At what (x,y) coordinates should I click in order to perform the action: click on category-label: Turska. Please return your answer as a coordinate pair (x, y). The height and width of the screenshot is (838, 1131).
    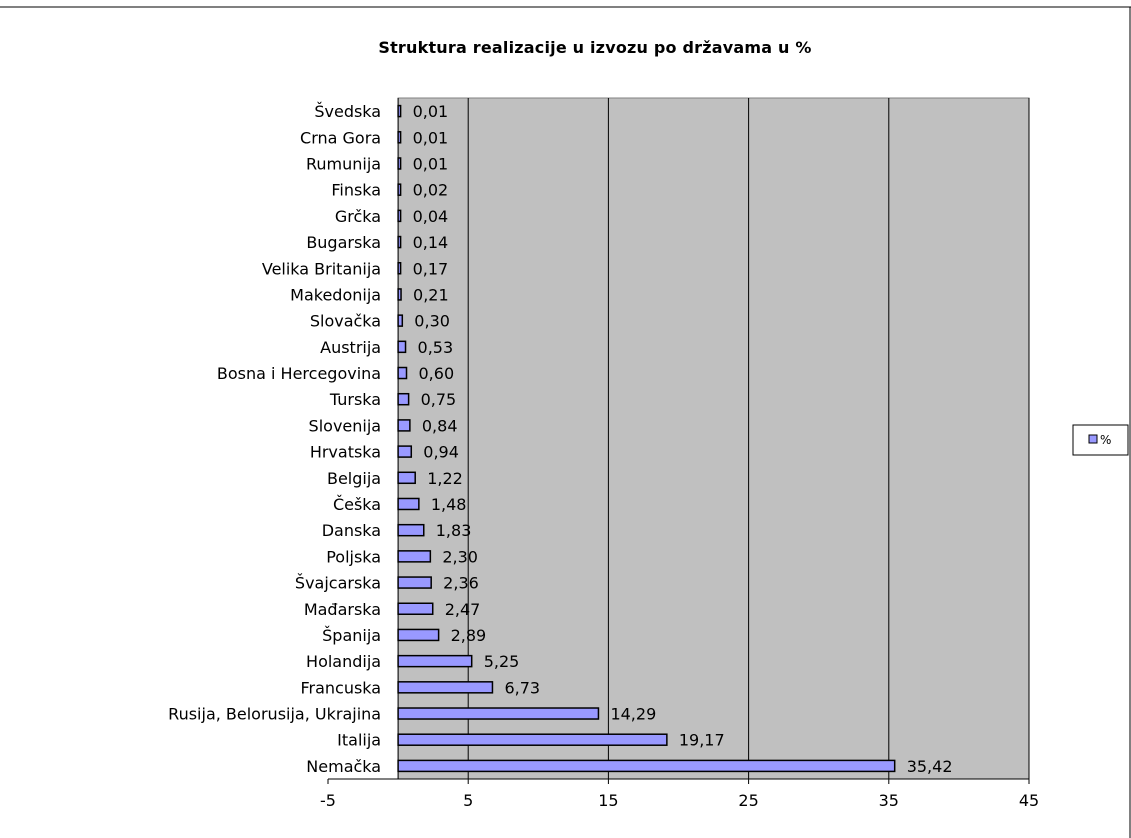
    Looking at the image, I should click on (355, 399).